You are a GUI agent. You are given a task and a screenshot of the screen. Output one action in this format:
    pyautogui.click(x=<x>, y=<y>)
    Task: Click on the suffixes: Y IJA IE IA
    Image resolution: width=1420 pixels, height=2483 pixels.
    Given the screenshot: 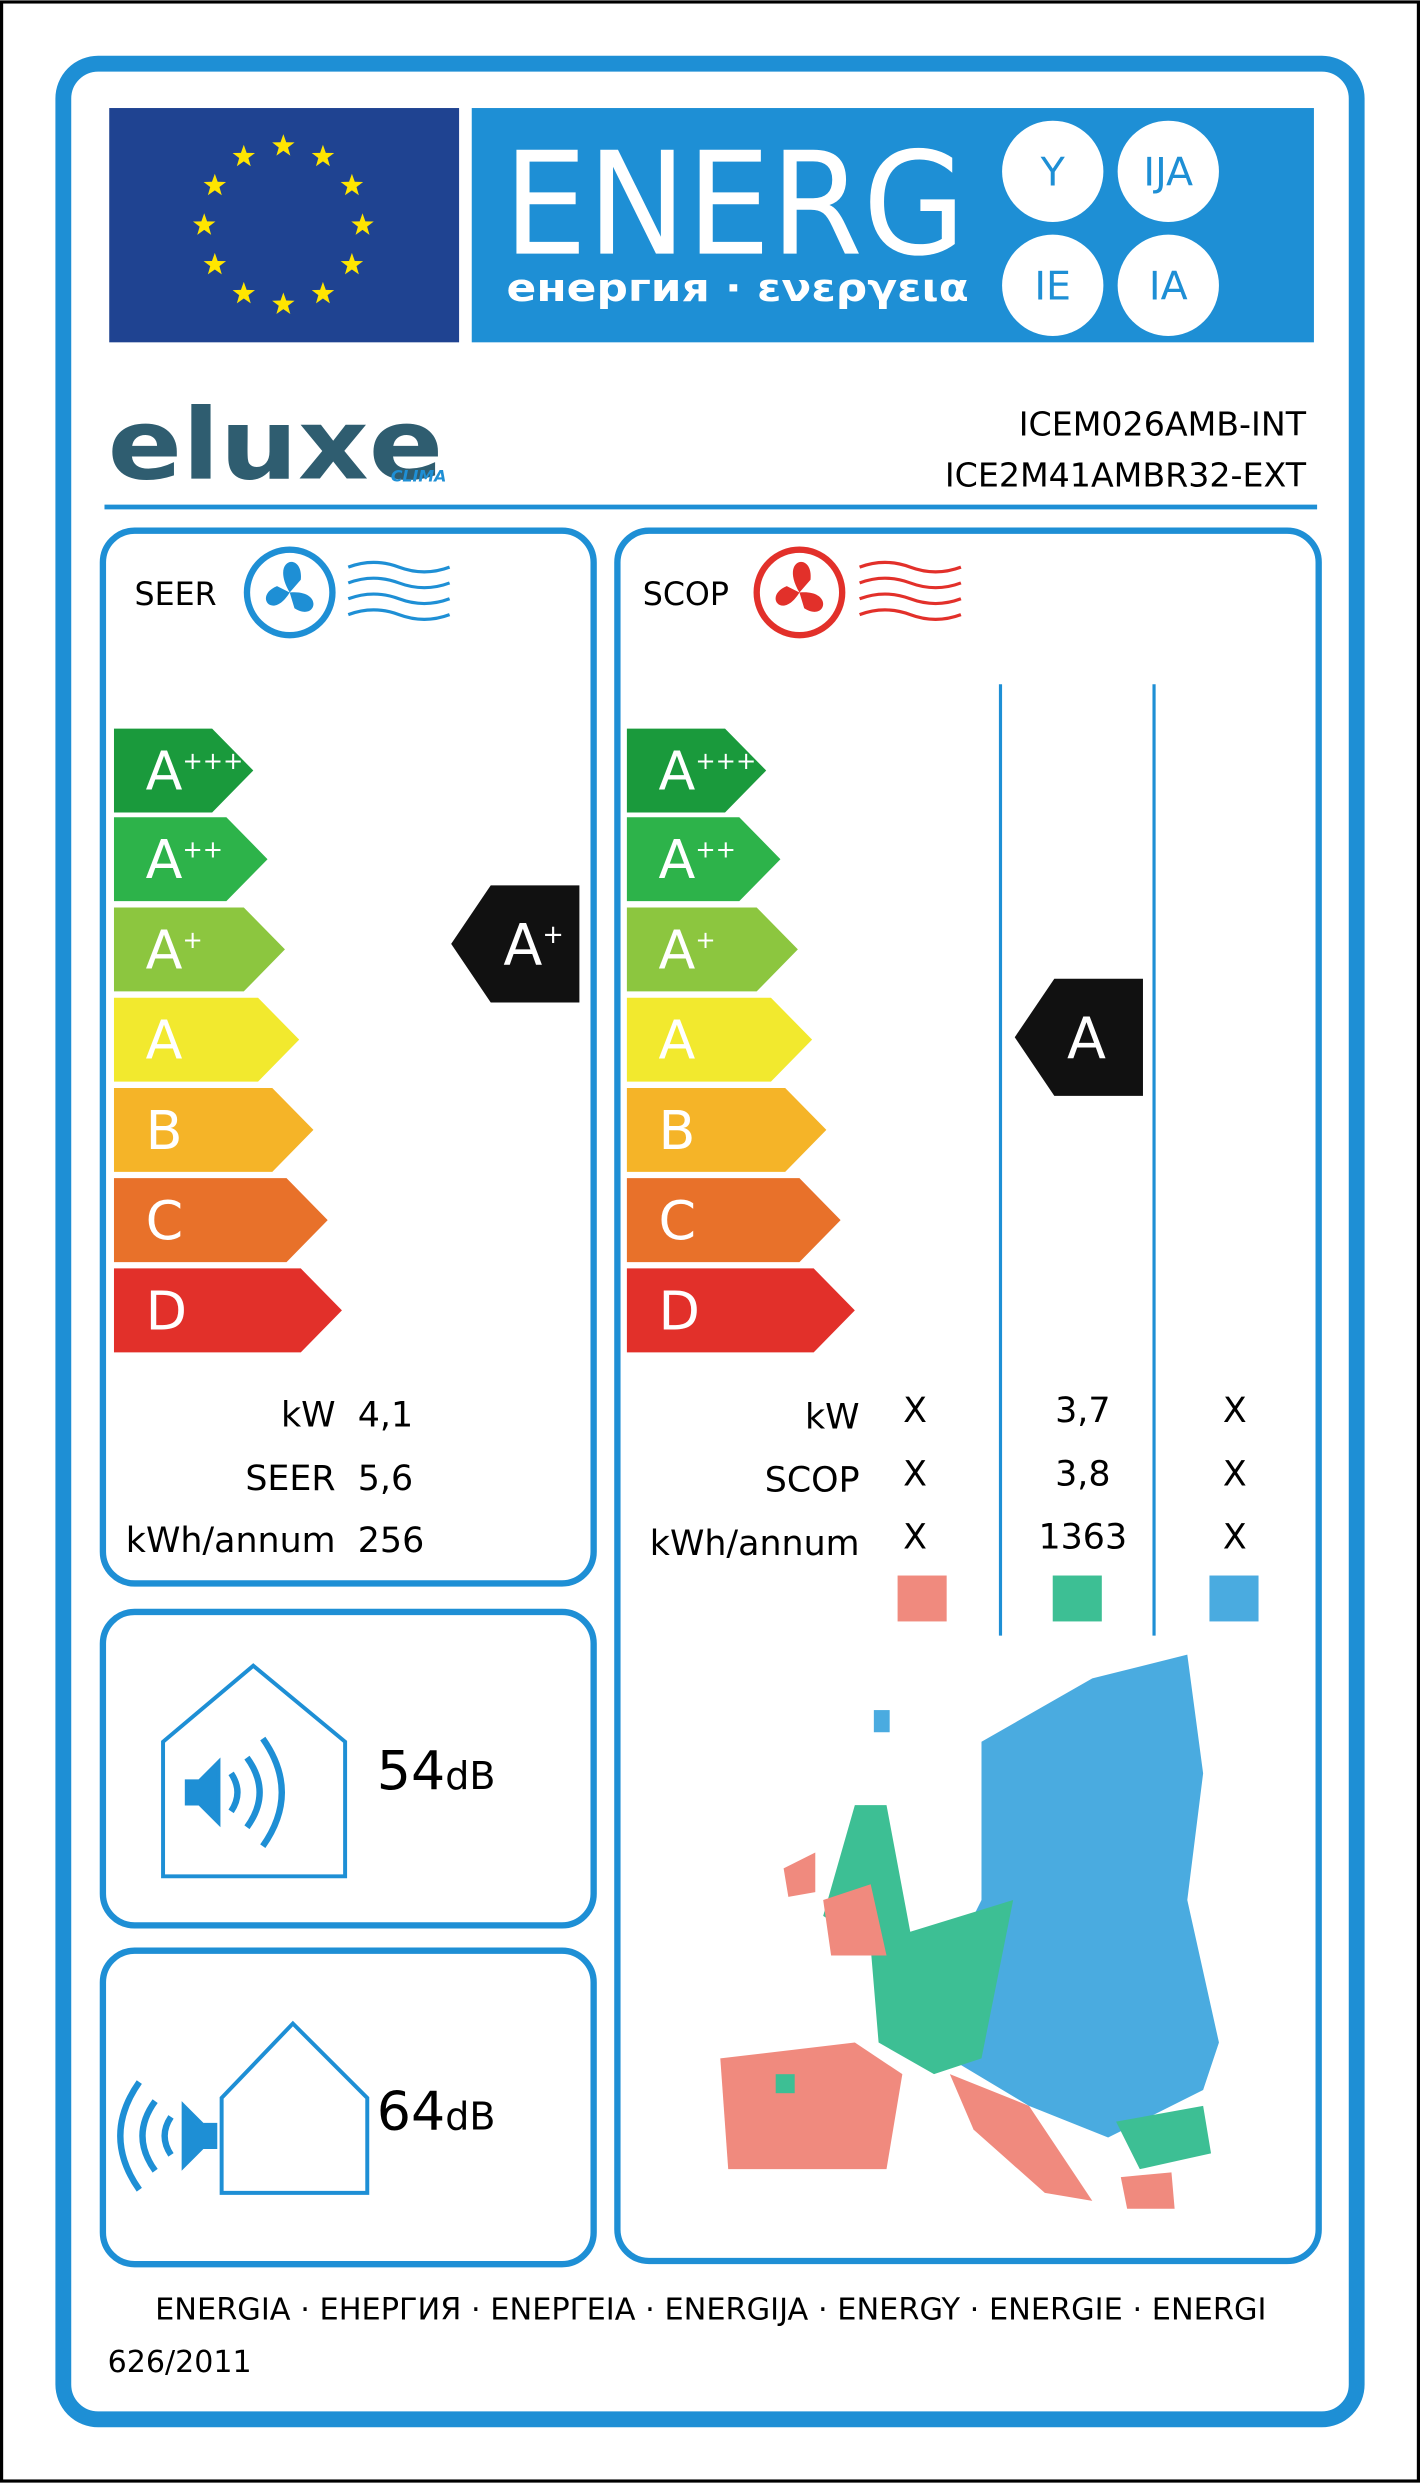 What is the action you would take?
    pyautogui.click(x=1110, y=228)
    